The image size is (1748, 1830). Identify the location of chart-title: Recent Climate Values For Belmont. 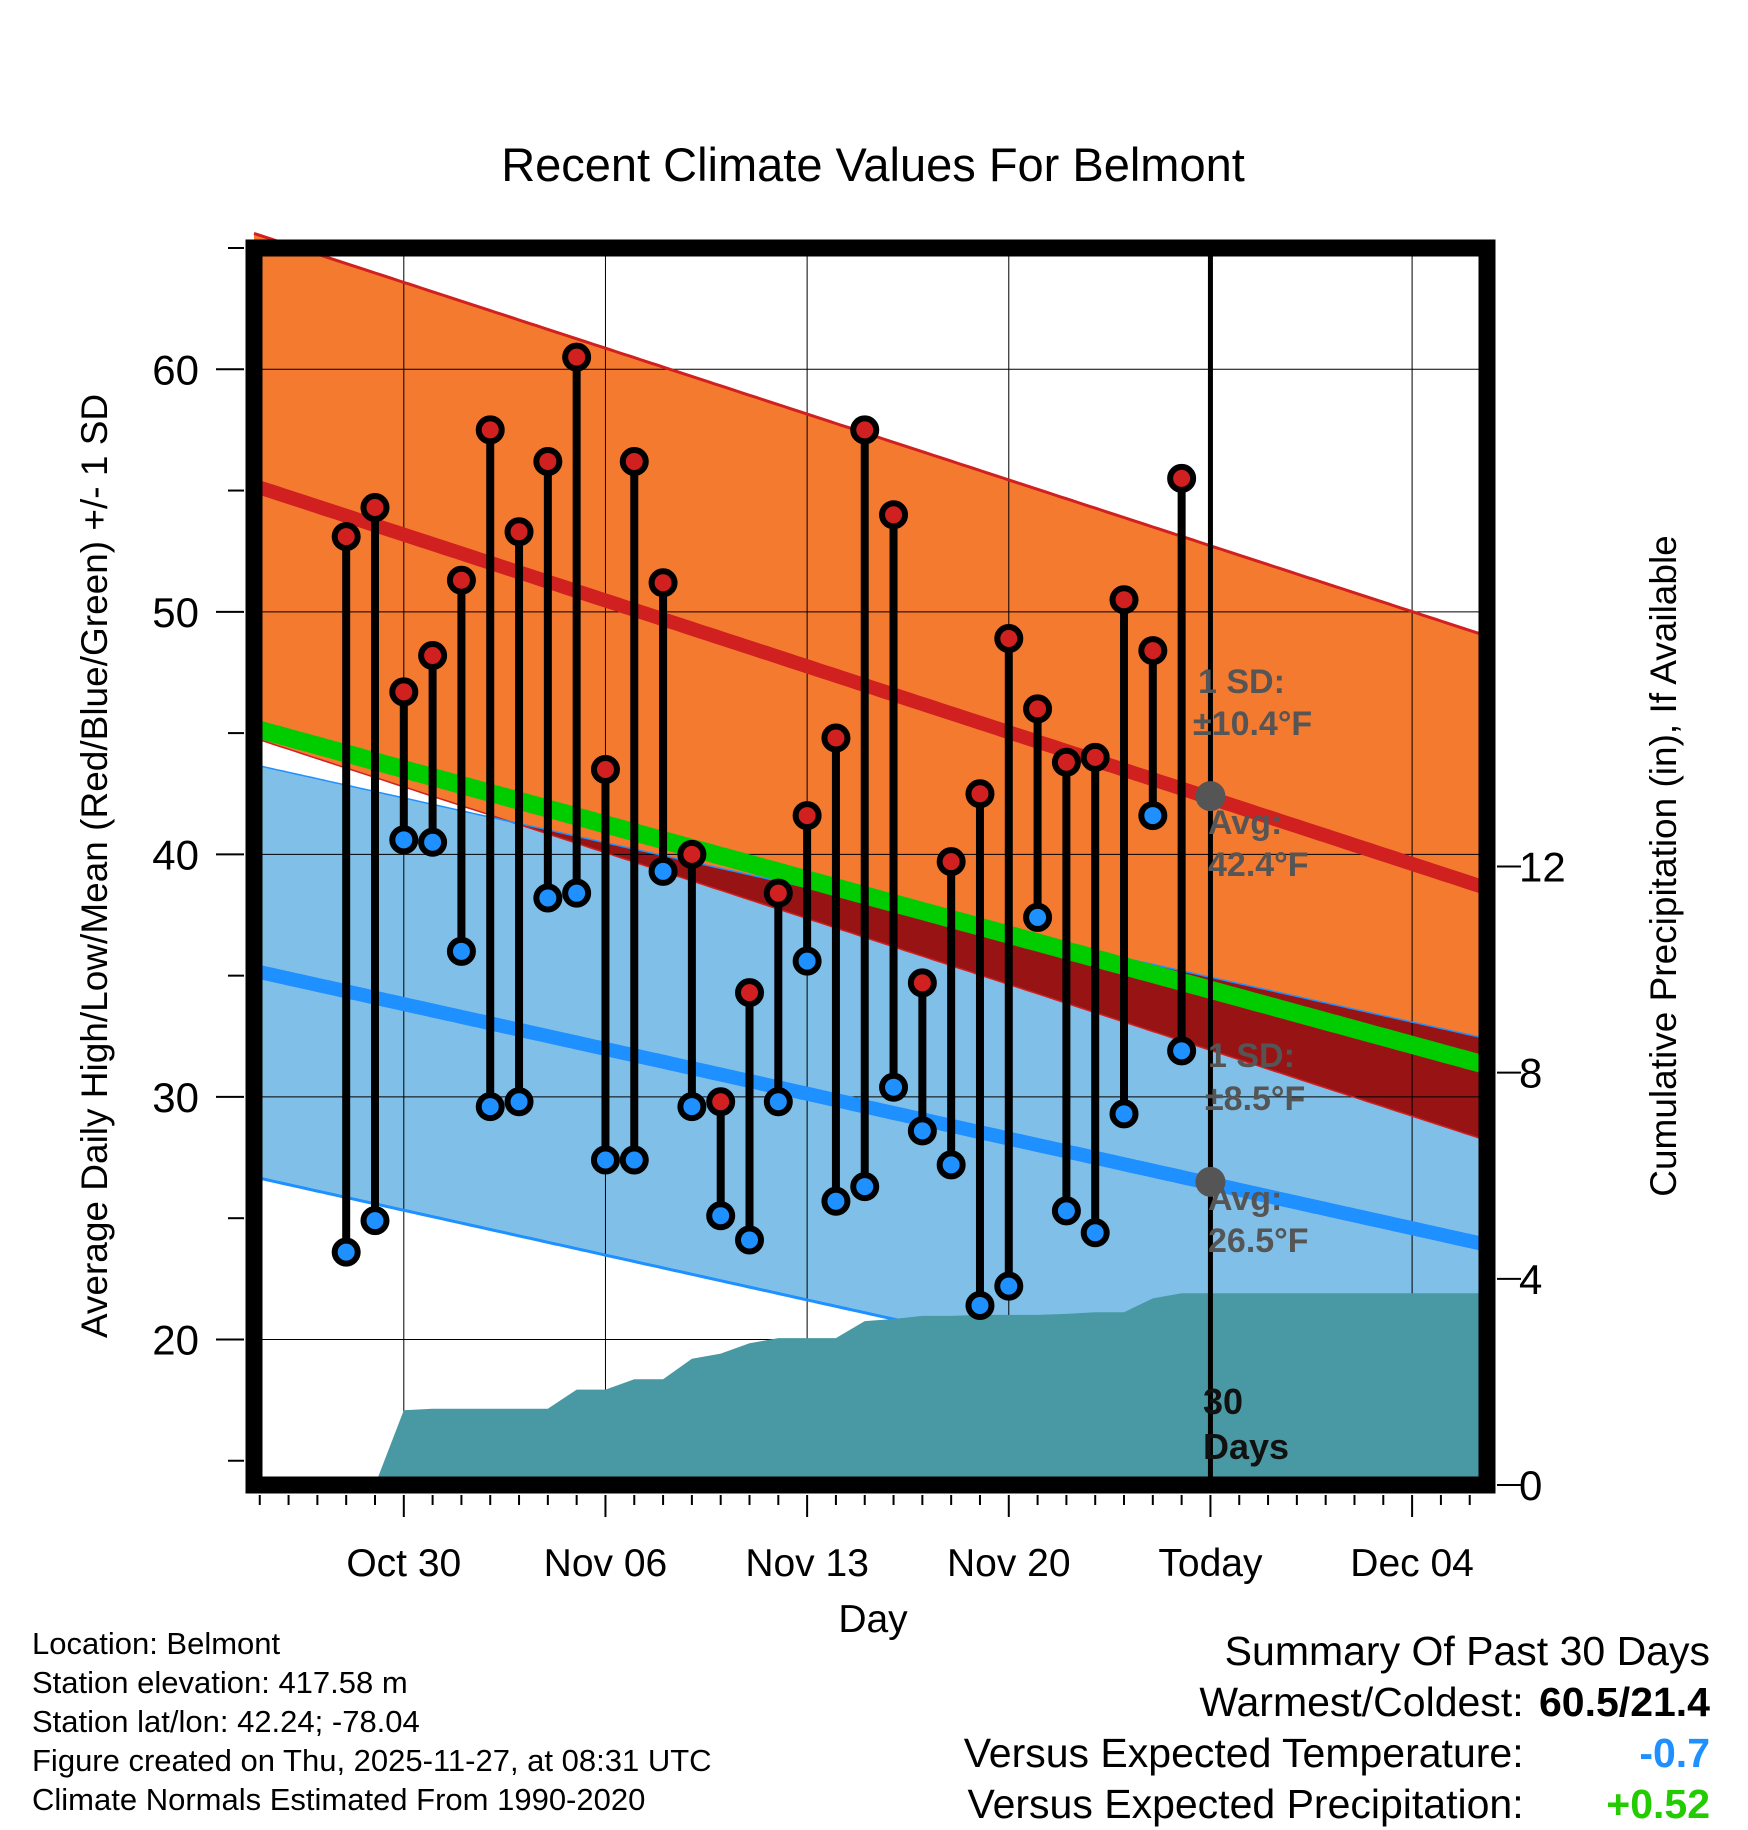
(873, 164).